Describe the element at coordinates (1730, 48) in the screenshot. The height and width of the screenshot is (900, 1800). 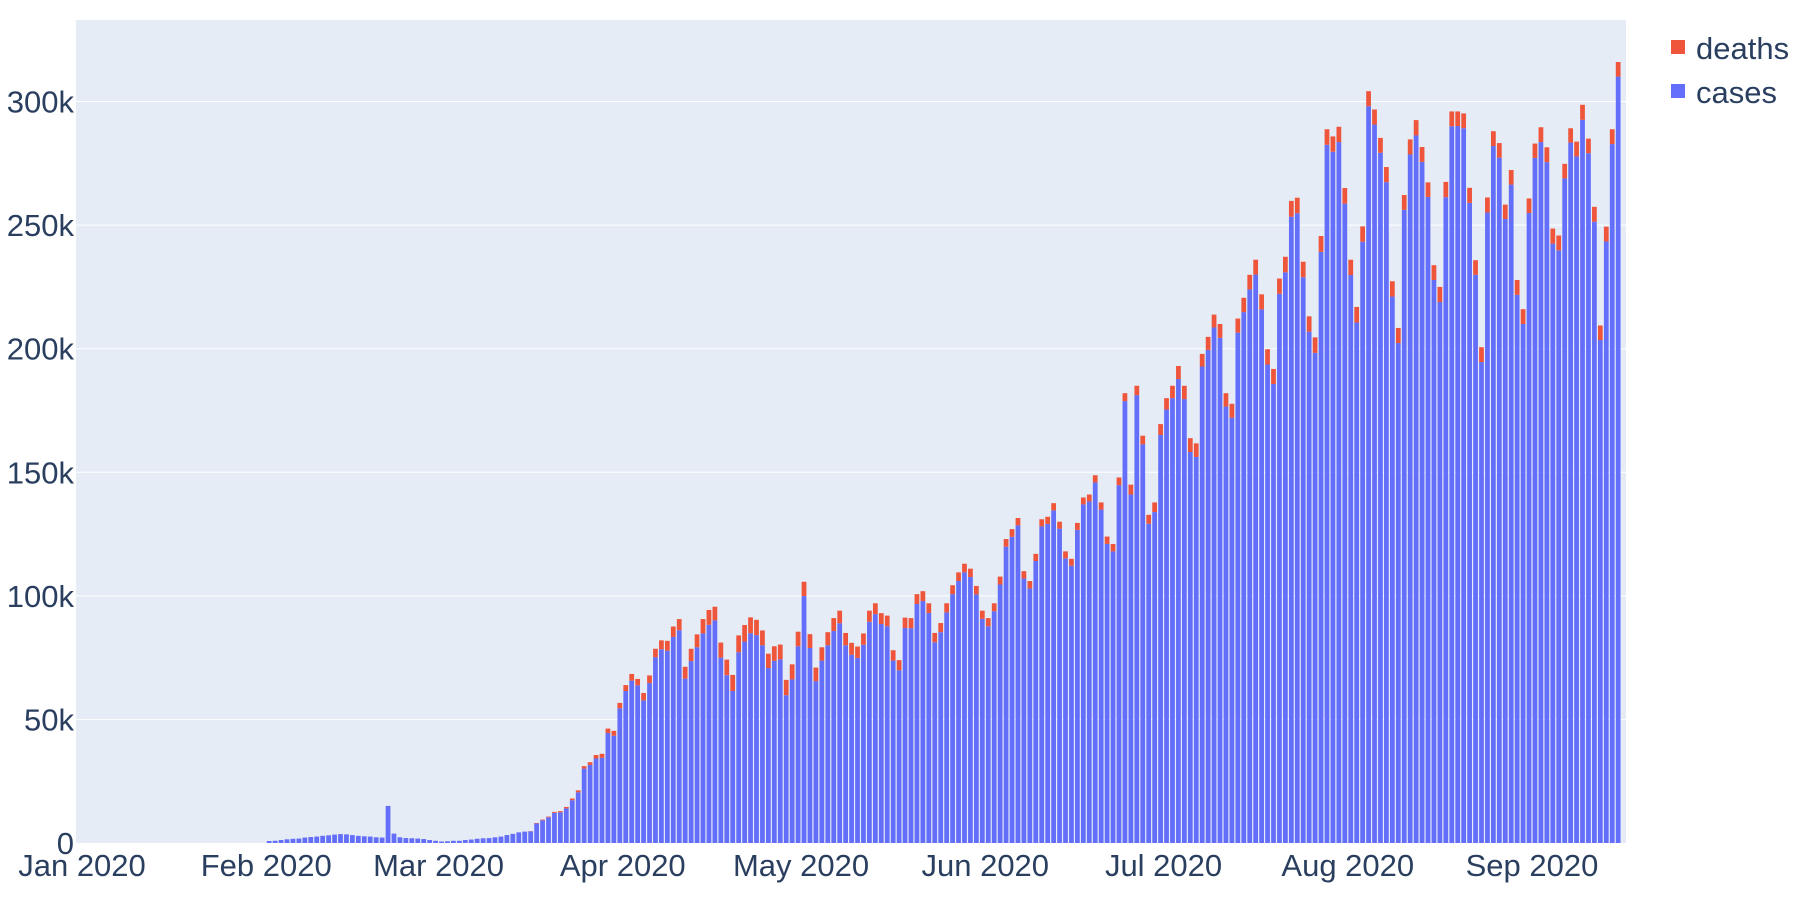
I see `legend-item-deaths: deaths` at that location.